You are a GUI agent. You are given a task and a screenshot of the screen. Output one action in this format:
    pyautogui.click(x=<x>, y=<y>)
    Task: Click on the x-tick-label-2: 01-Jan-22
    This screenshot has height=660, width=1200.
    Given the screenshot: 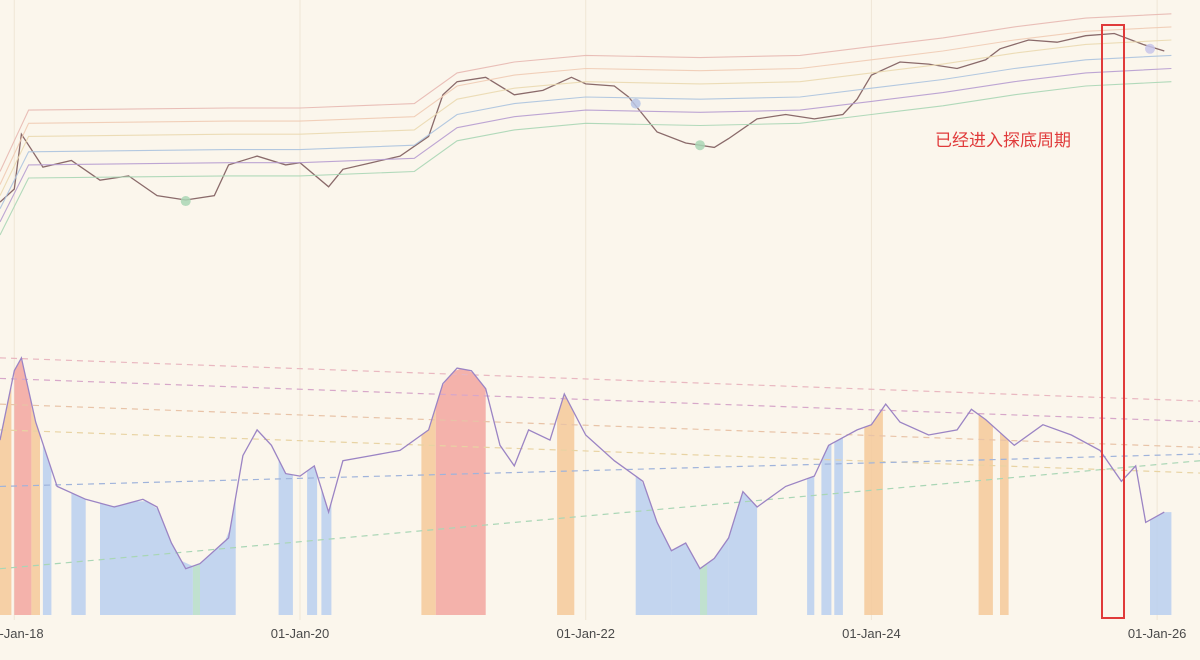 What is the action you would take?
    pyautogui.click(x=585, y=633)
    